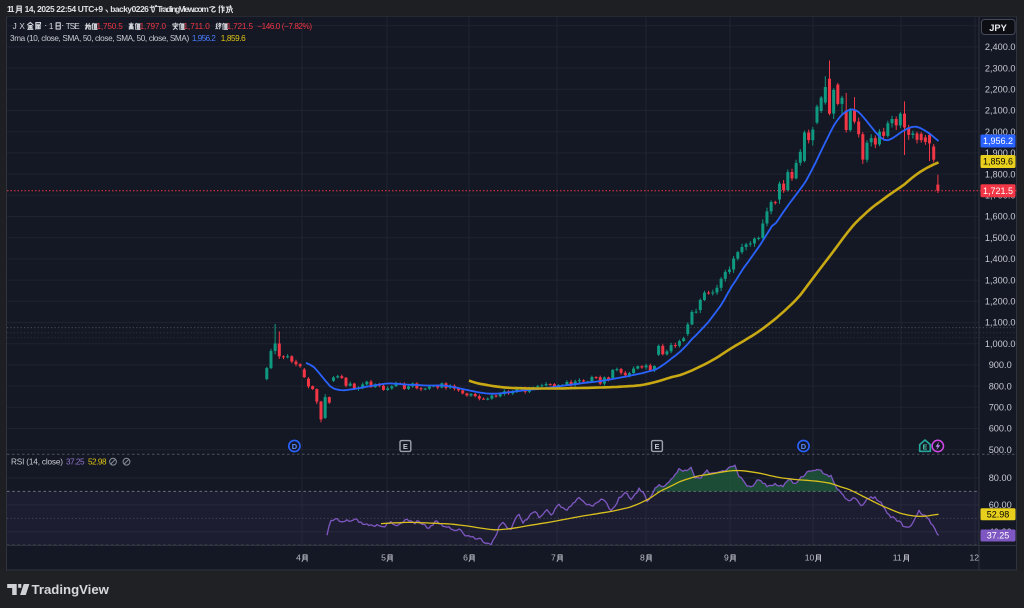 Image resolution: width=1024 pixels, height=608 pixels. What do you see at coordinates (1000, 408) in the screenshot?
I see `svg-text: 700.0` at bounding box center [1000, 408].